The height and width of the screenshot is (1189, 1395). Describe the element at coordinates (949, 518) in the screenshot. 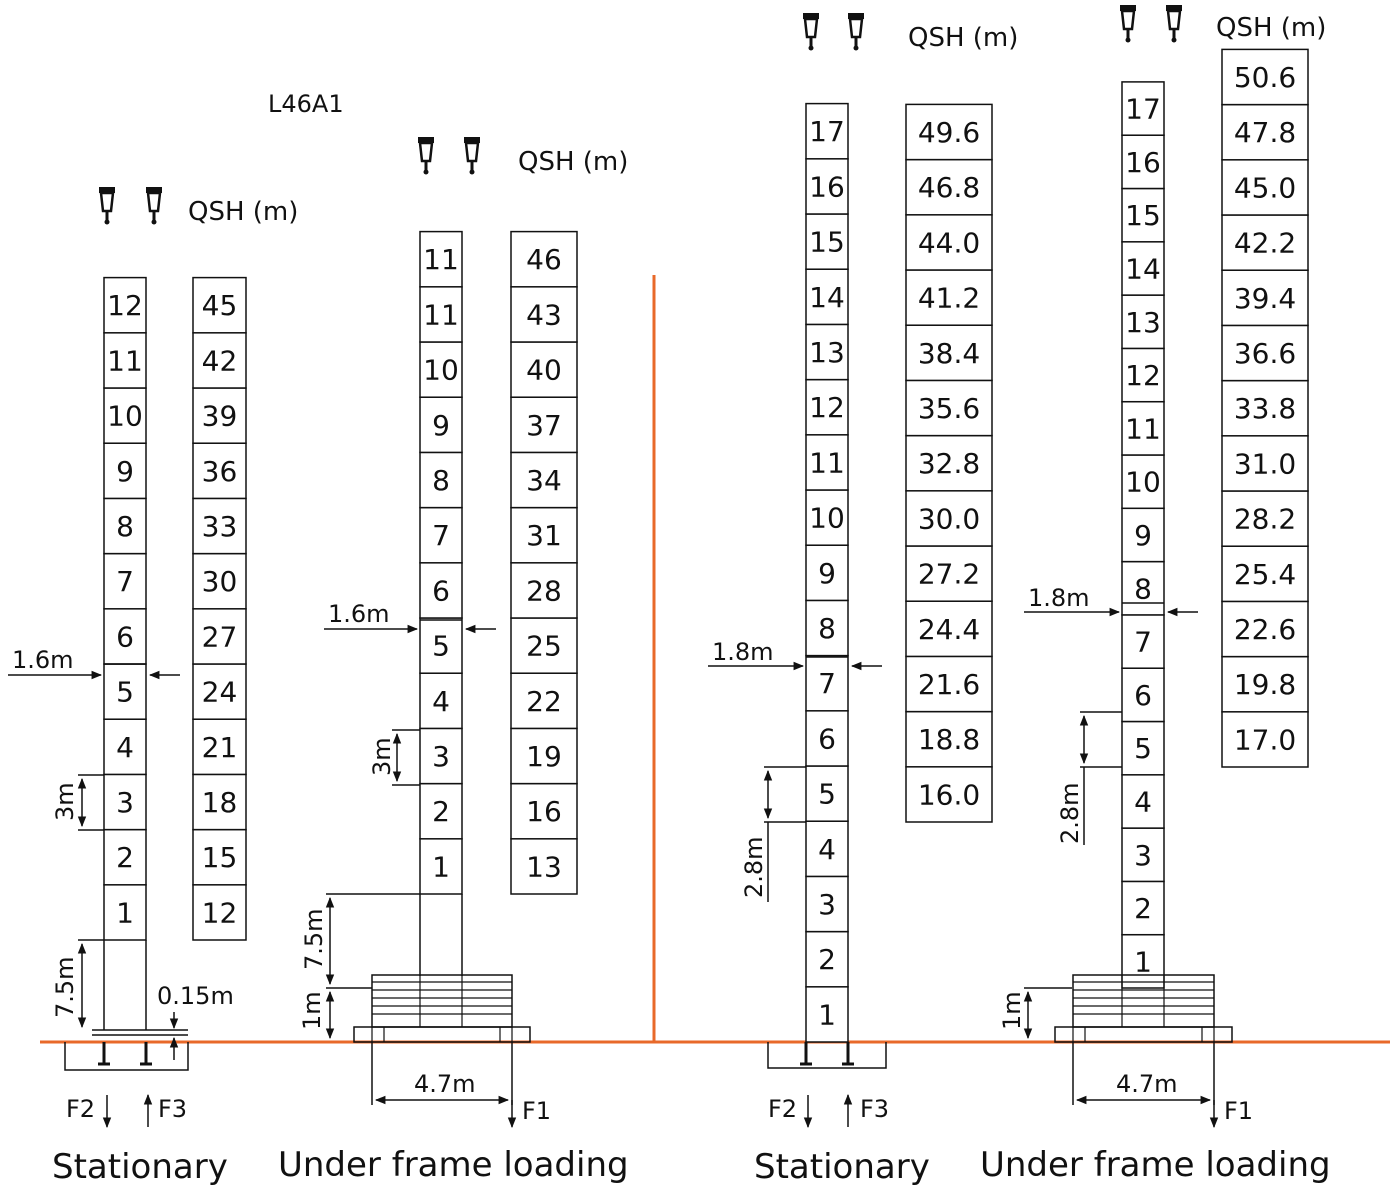

I see `qsh-value: 30.0` at that location.